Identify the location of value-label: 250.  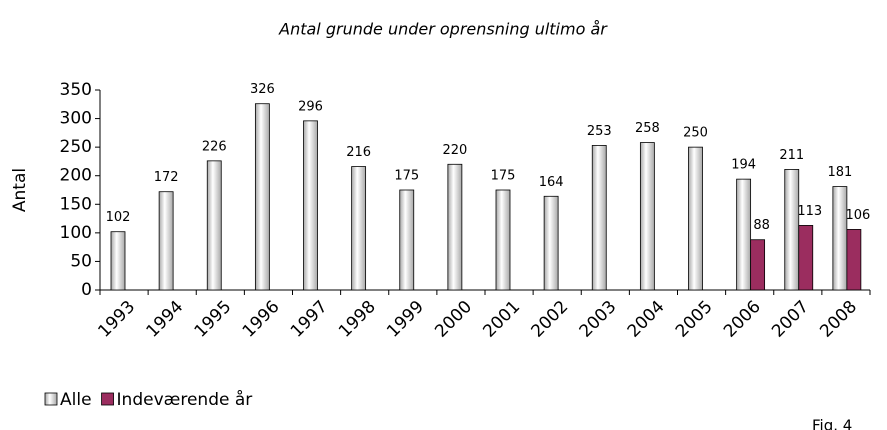
(695, 133).